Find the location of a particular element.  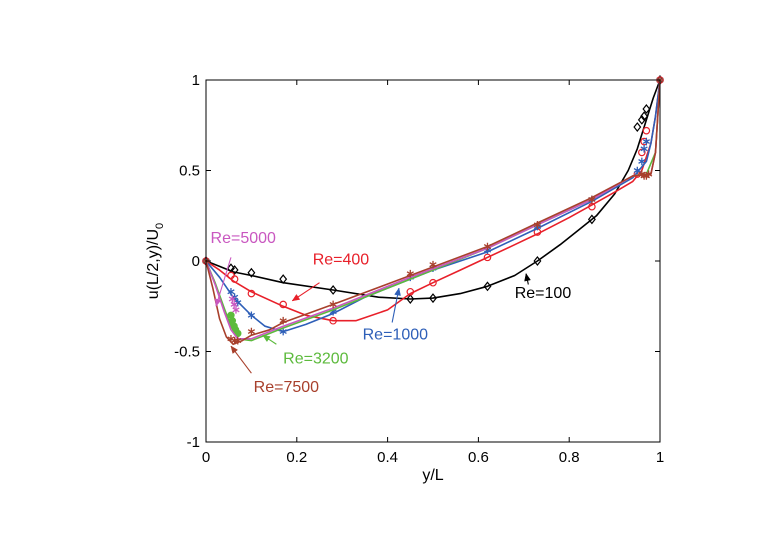

y-axis-label-subscript: 0 is located at coordinates (160, 226).